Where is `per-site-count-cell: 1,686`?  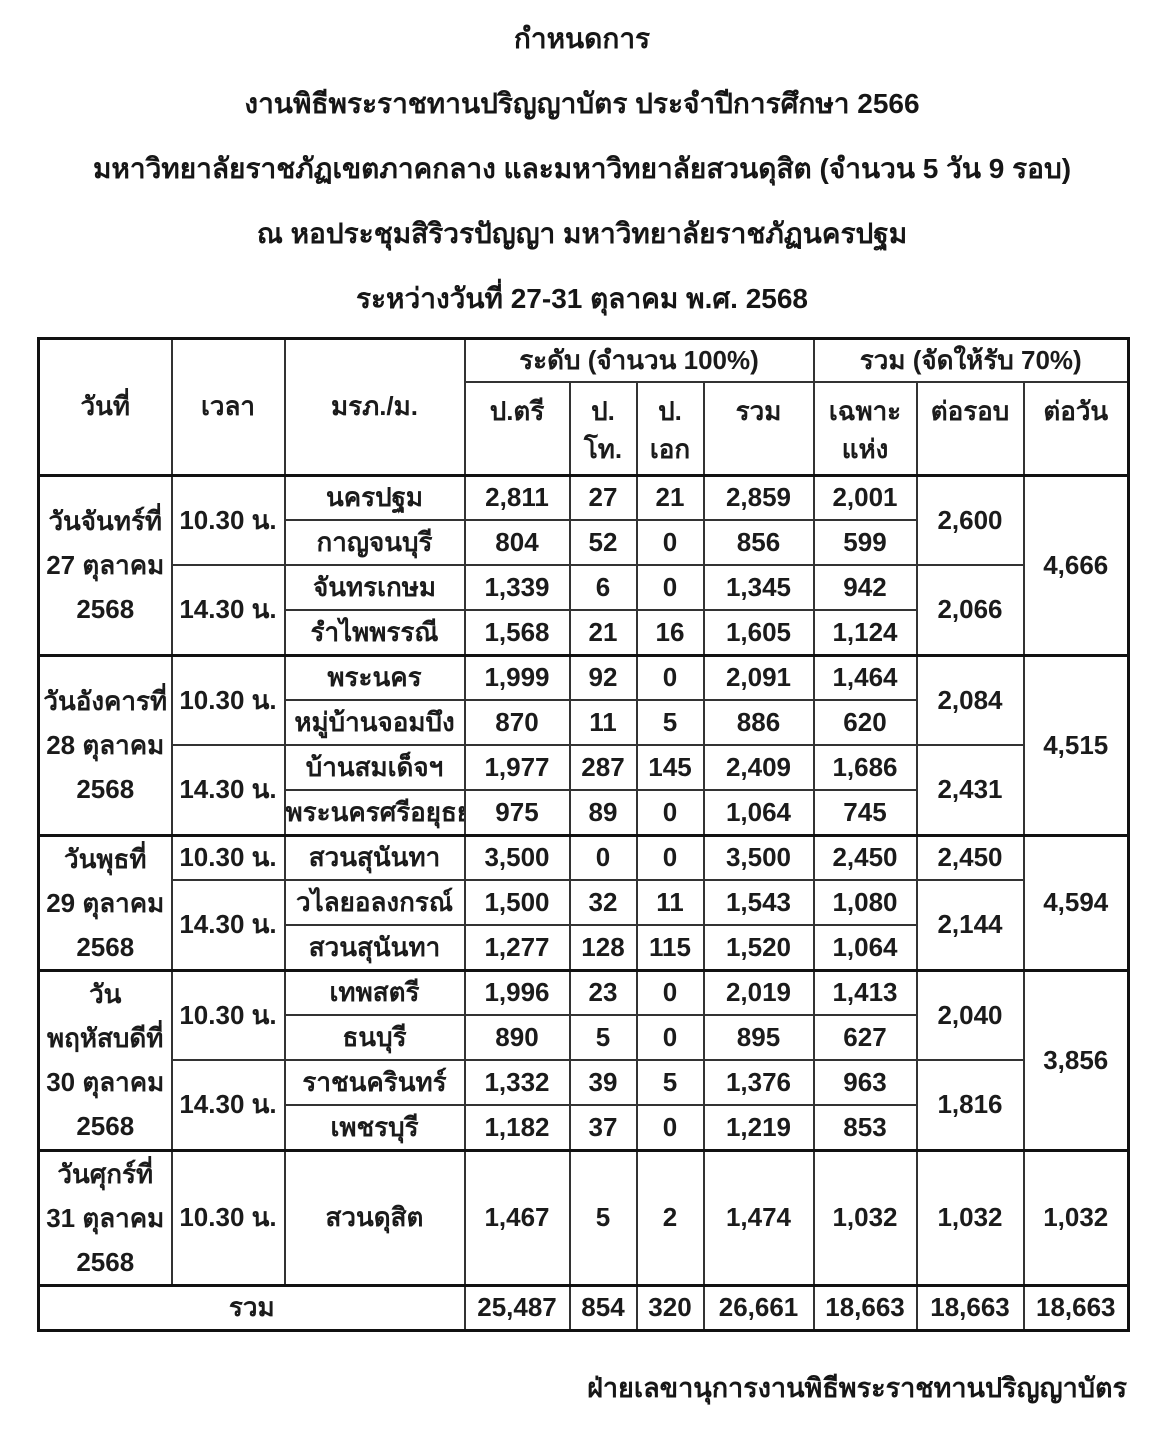 per-site-count-cell: 1,686 is located at coordinates (865, 767).